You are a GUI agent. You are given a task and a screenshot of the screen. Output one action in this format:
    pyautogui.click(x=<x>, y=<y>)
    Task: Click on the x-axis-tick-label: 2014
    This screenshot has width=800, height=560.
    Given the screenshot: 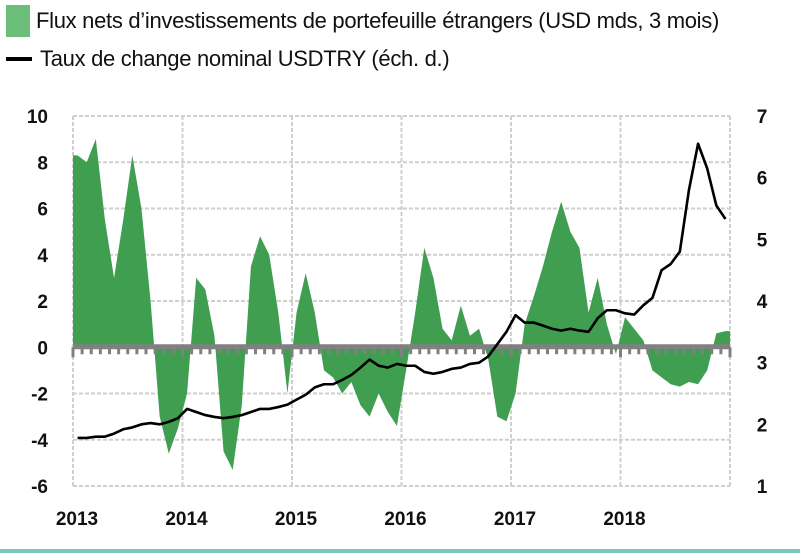 What is the action you would take?
    pyautogui.click(x=186, y=519)
    